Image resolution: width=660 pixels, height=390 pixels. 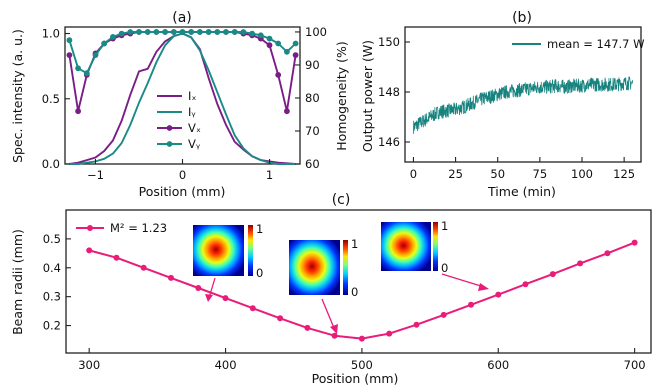 I want to click on beam-profile-right: 1 0, so click(x=435, y=255).